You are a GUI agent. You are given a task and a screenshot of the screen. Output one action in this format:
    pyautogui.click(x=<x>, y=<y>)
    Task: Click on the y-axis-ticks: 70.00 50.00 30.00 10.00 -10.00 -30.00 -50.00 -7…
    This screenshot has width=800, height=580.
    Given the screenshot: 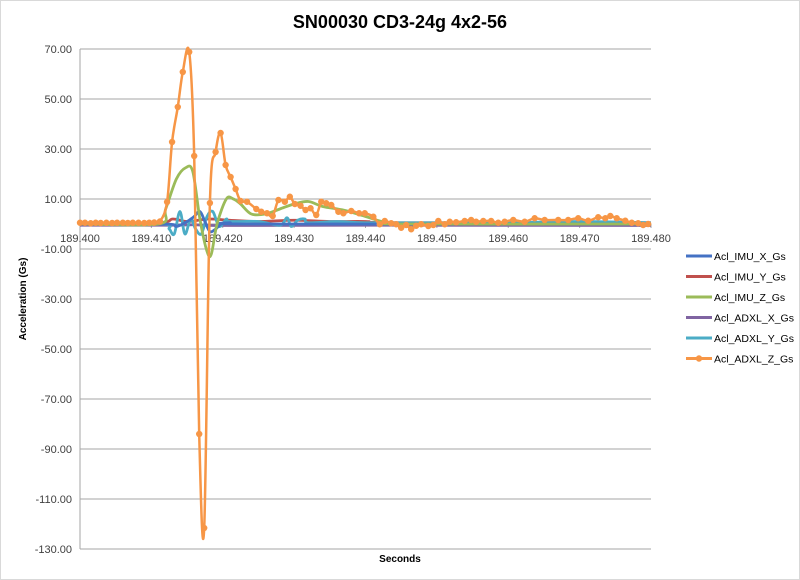 What is the action you would take?
    pyautogui.click(x=53, y=300)
    